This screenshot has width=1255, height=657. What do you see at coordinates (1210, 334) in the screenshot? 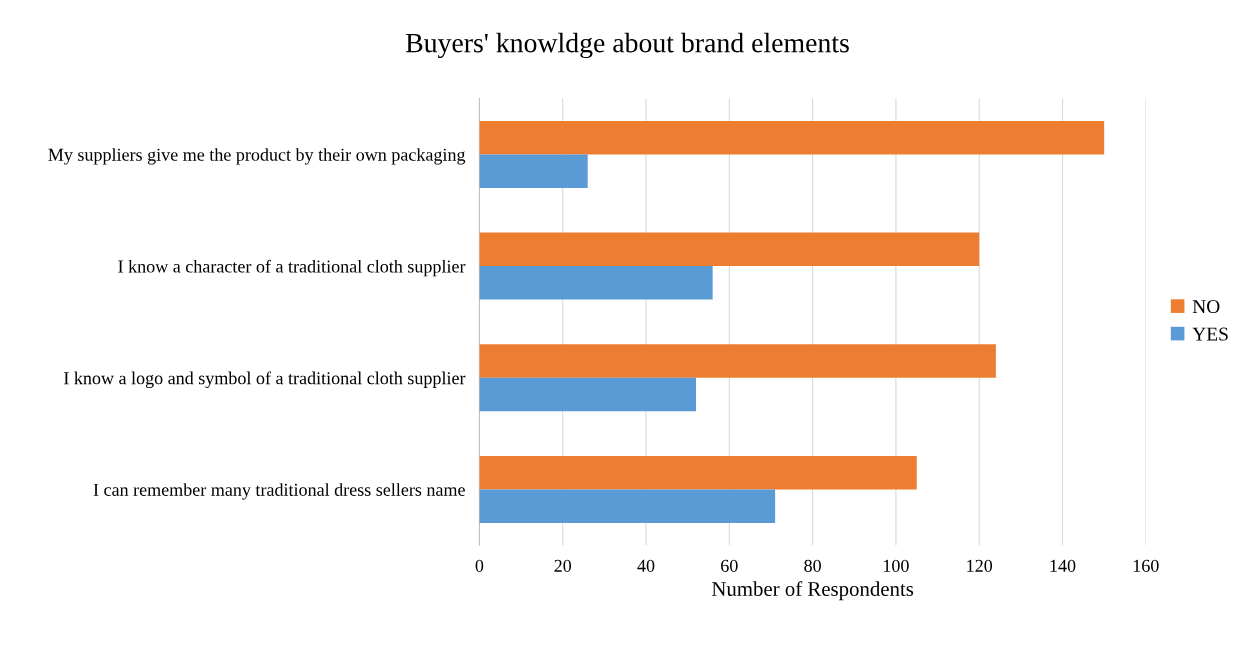
I see `legend-label: YES` at bounding box center [1210, 334].